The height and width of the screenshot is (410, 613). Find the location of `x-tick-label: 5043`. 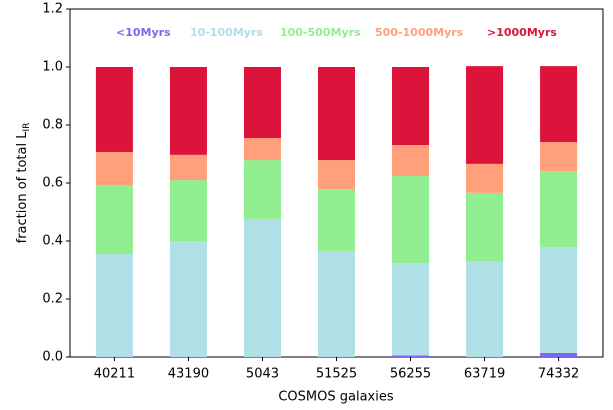

x-tick-label: 5043 is located at coordinates (262, 374).